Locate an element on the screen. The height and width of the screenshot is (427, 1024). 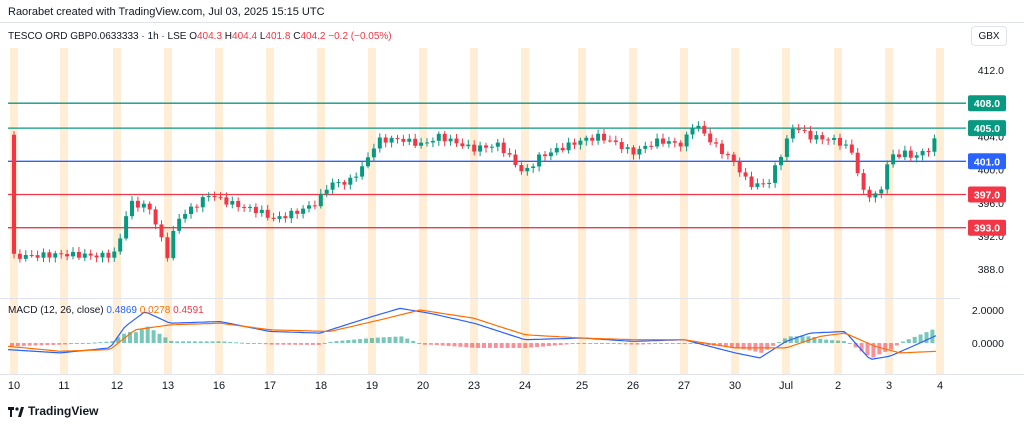
price-tick-label: 388.0 is located at coordinates (991, 270).